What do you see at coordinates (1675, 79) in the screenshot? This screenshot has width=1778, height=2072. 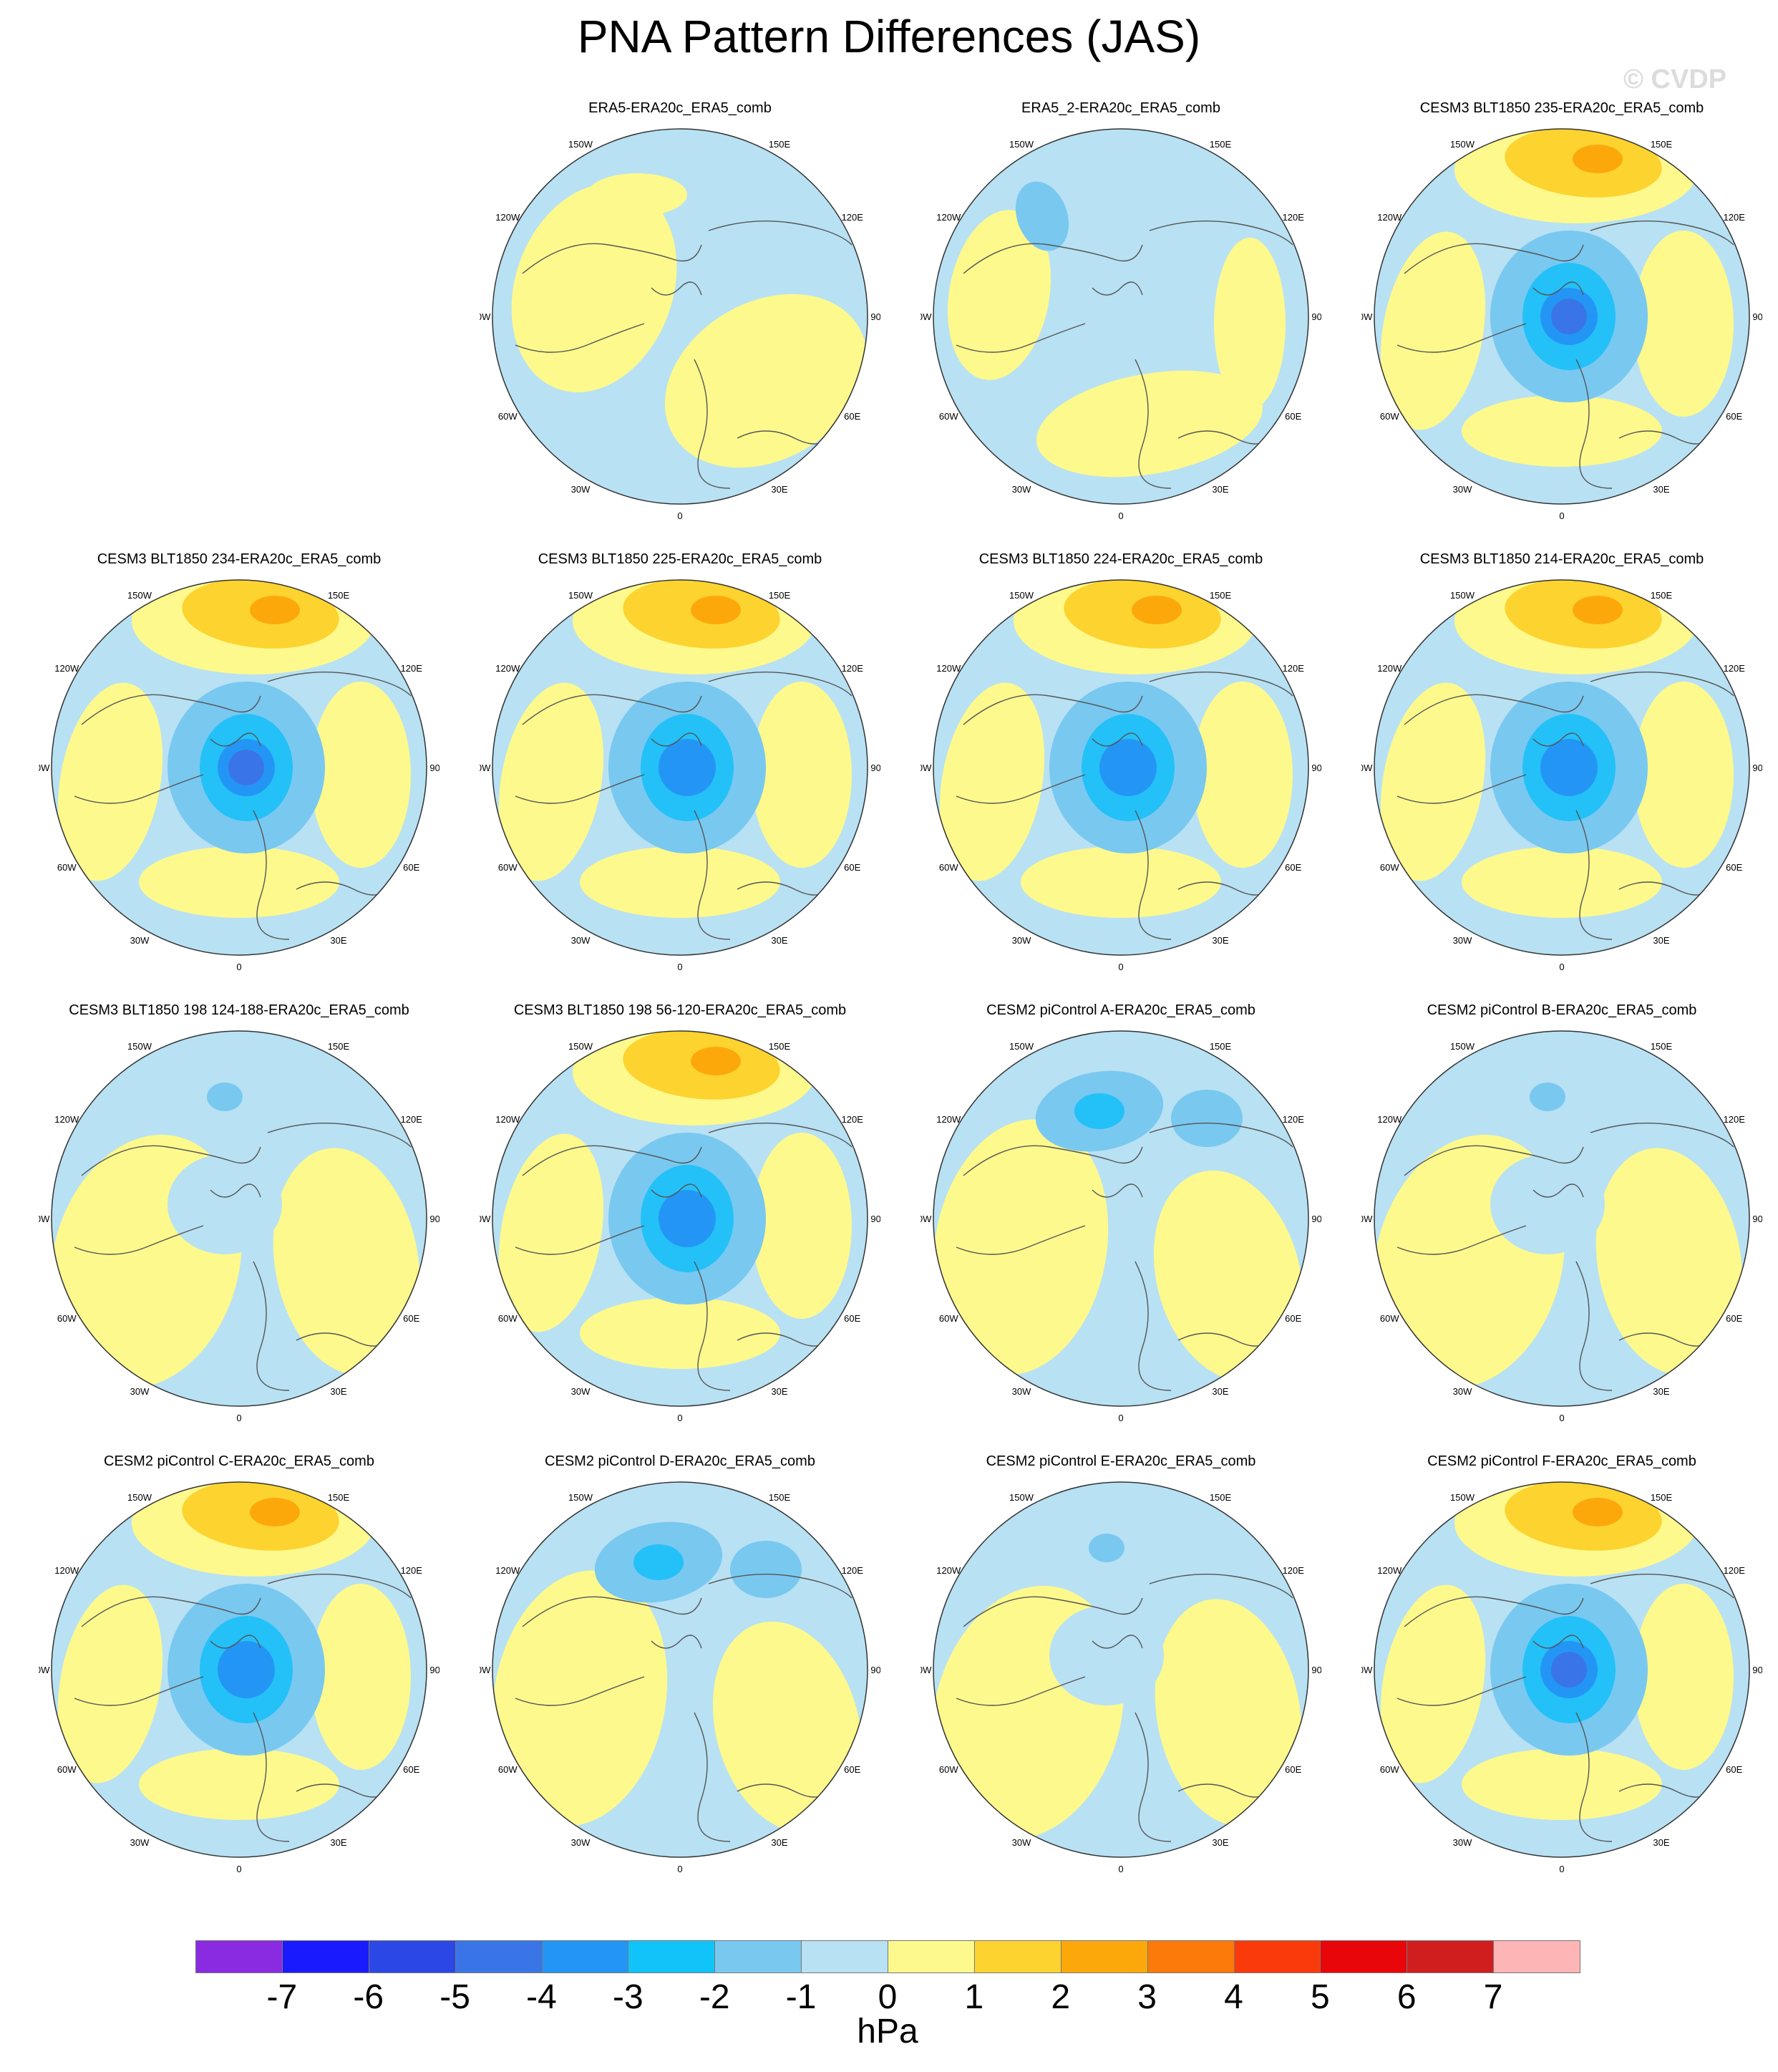 I see `watermark: © CVDP` at bounding box center [1675, 79].